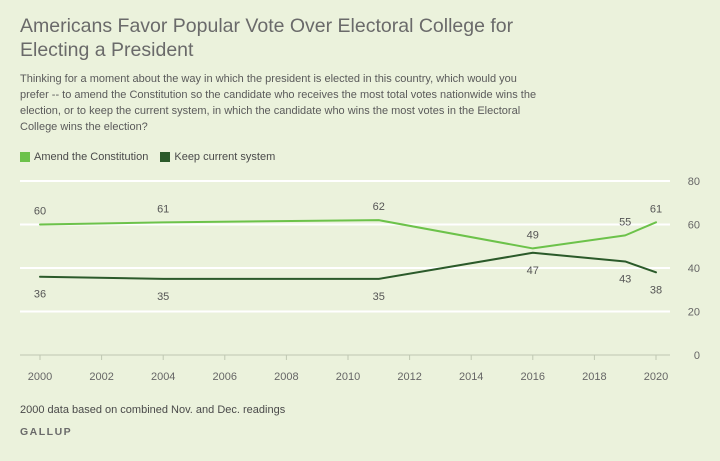  I want to click on data-label: 55, so click(625, 222).